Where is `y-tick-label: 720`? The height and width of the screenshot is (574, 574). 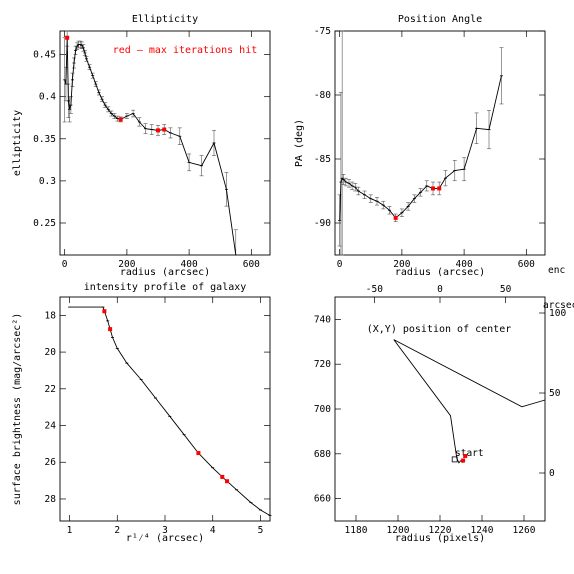 y-tick-label: 720 is located at coordinates (322, 364).